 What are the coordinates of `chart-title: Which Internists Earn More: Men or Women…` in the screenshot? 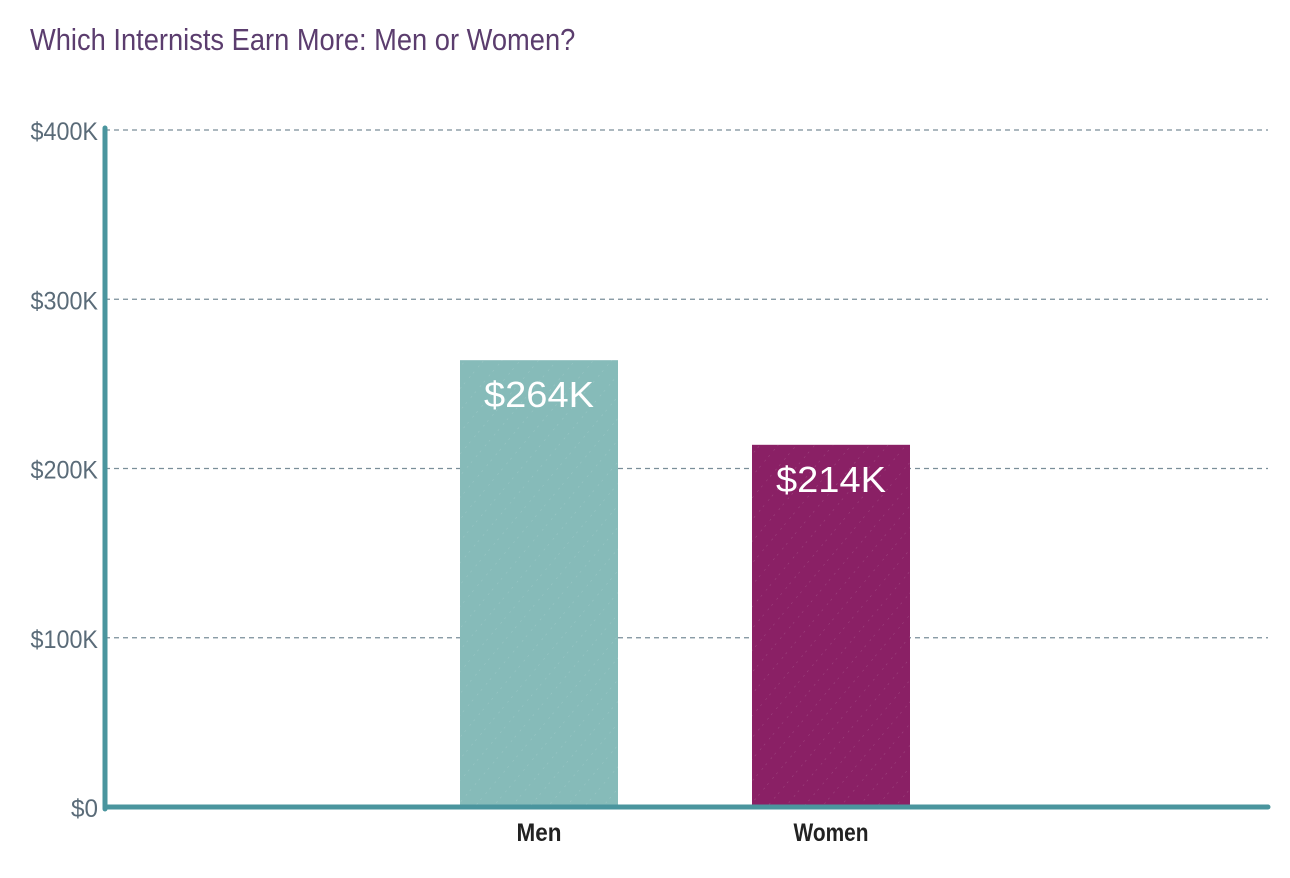 It's located at (303, 39).